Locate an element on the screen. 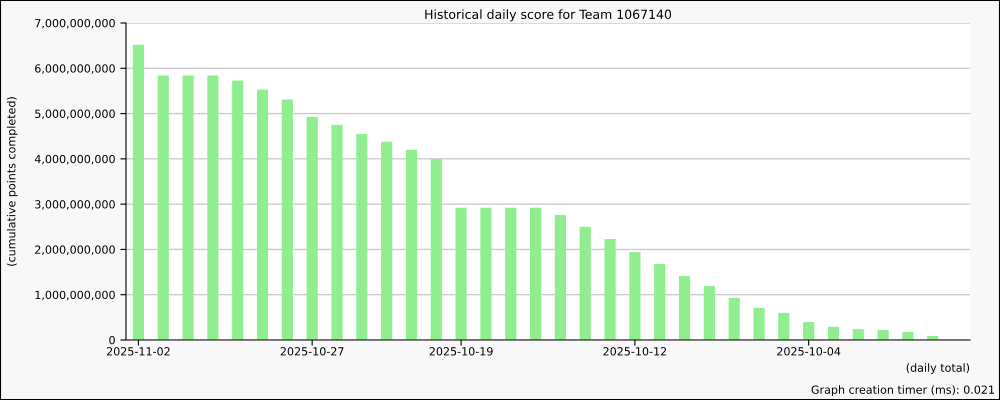 The width and height of the screenshot is (1000, 400). x-tick-label: 2025-10-12 is located at coordinates (634, 351).